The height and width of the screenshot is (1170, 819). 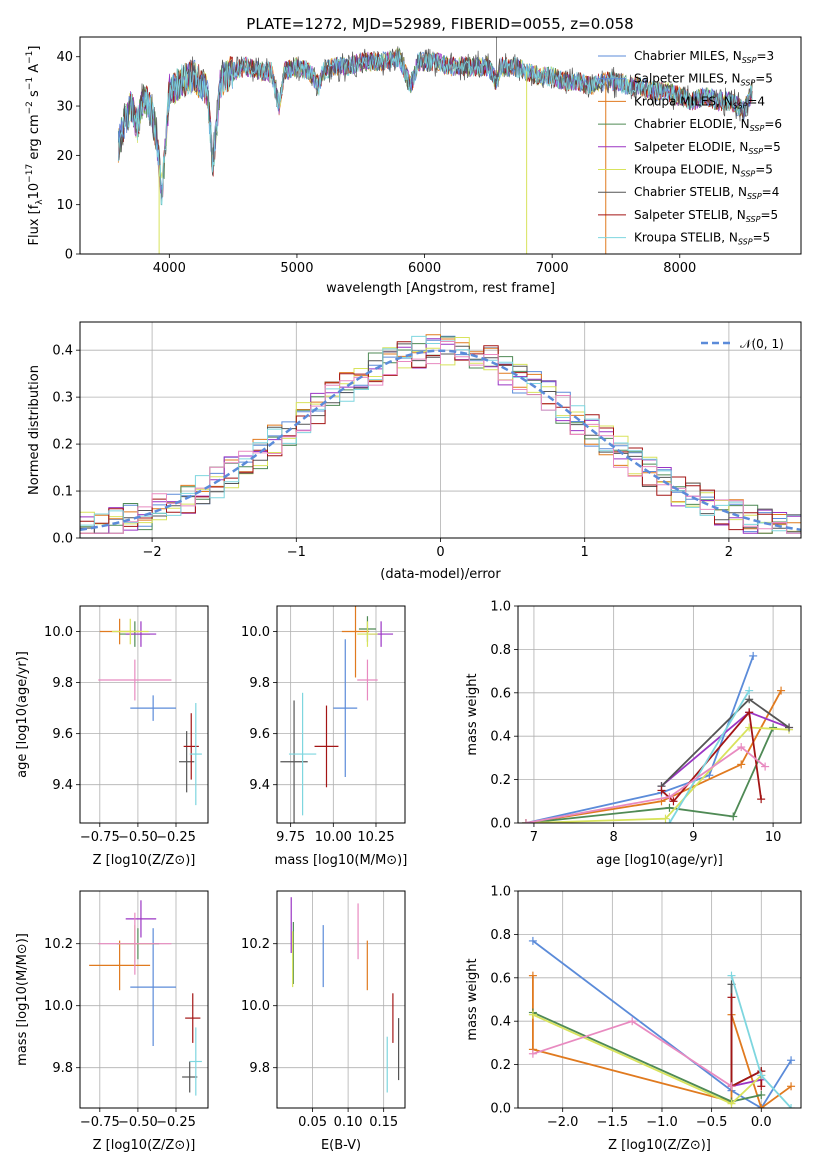 What do you see at coordinates (312, 1122) in the screenshot?
I see `mass_vs_ebv-xtick-label: 0.05` at bounding box center [312, 1122].